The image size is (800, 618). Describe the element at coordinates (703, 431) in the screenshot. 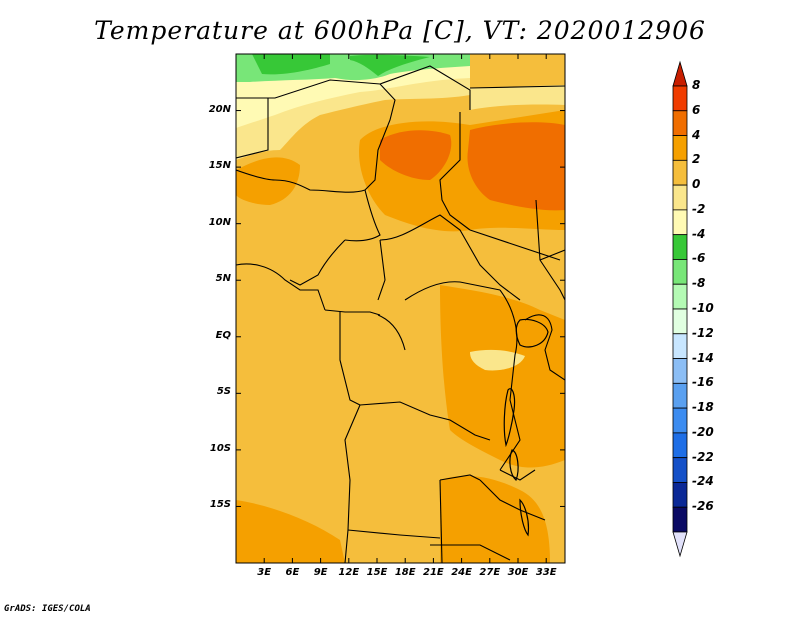

I see `colorbar-label: -20` at that location.